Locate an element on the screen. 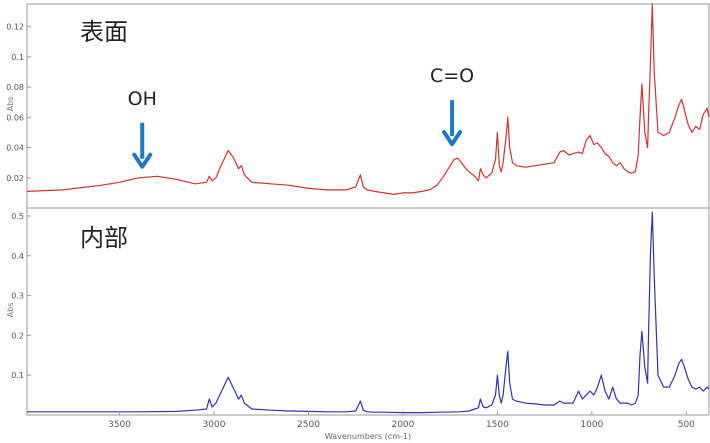  y-tick-label: 0.04 is located at coordinates (15, 148).